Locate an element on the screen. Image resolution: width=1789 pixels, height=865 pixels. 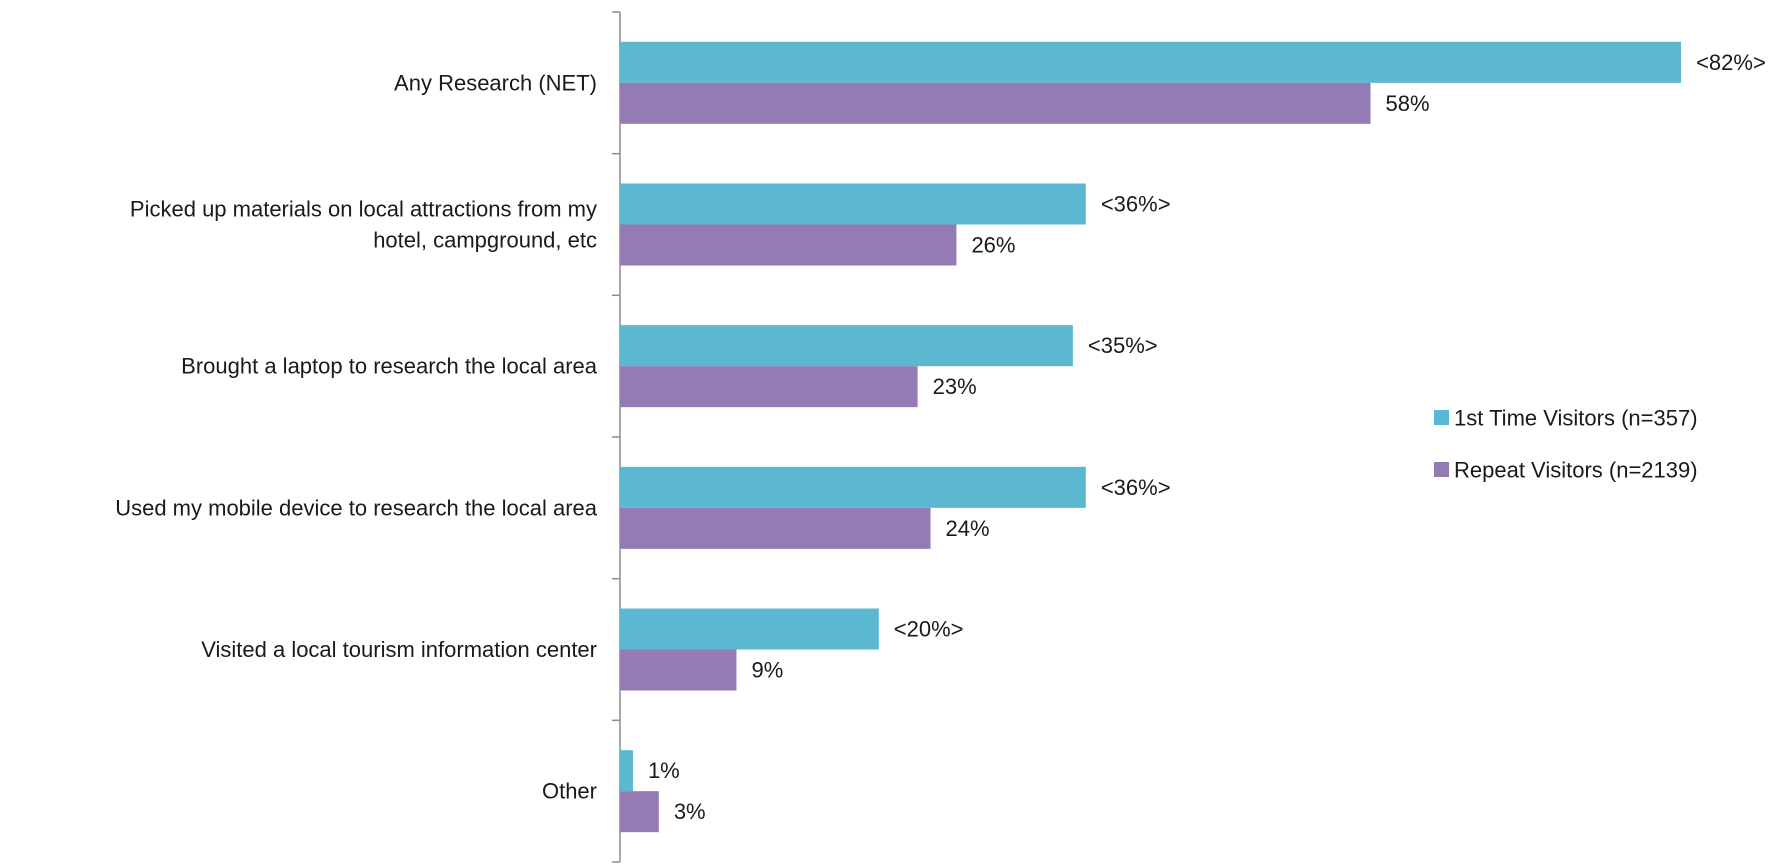
legend-label-repeat: Repeat Visitors (n=2139) is located at coordinates (1576, 470).